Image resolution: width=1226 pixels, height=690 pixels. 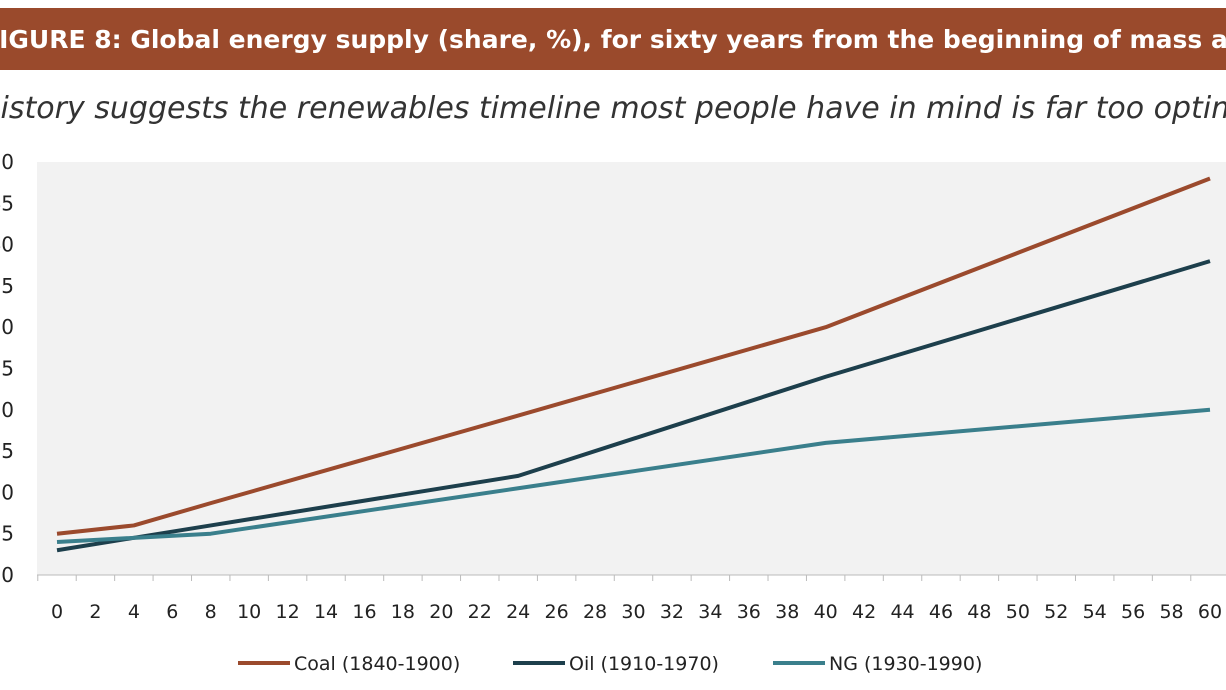 What do you see at coordinates (595, 612) in the screenshot?
I see `x-tick-label: 28` at bounding box center [595, 612].